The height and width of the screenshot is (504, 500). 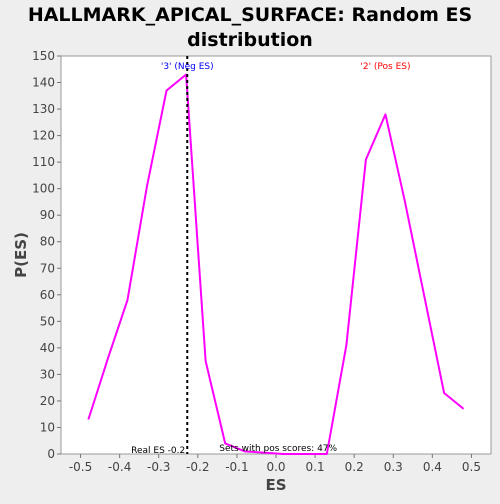 I want to click on x-tick-label: 0.4, so click(x=432, y=467).